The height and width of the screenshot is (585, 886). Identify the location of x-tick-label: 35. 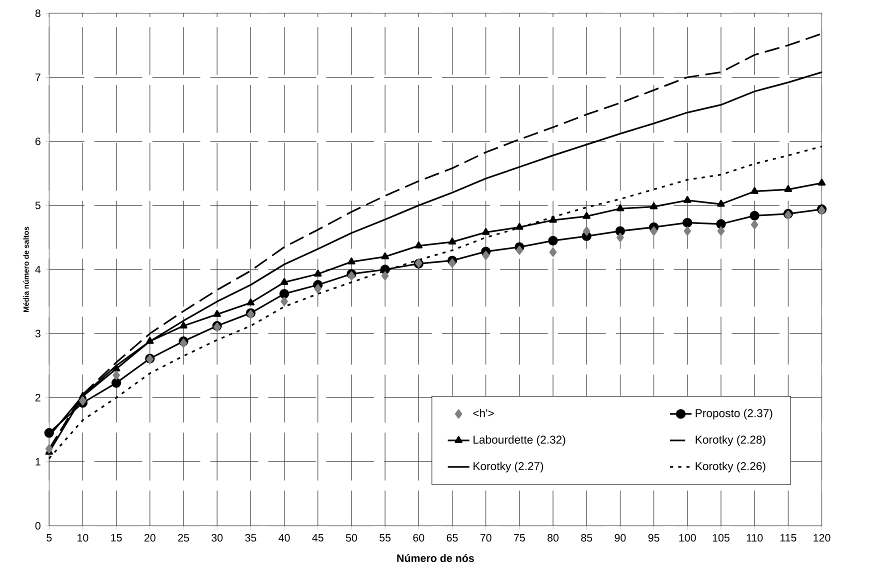
(250, 538).